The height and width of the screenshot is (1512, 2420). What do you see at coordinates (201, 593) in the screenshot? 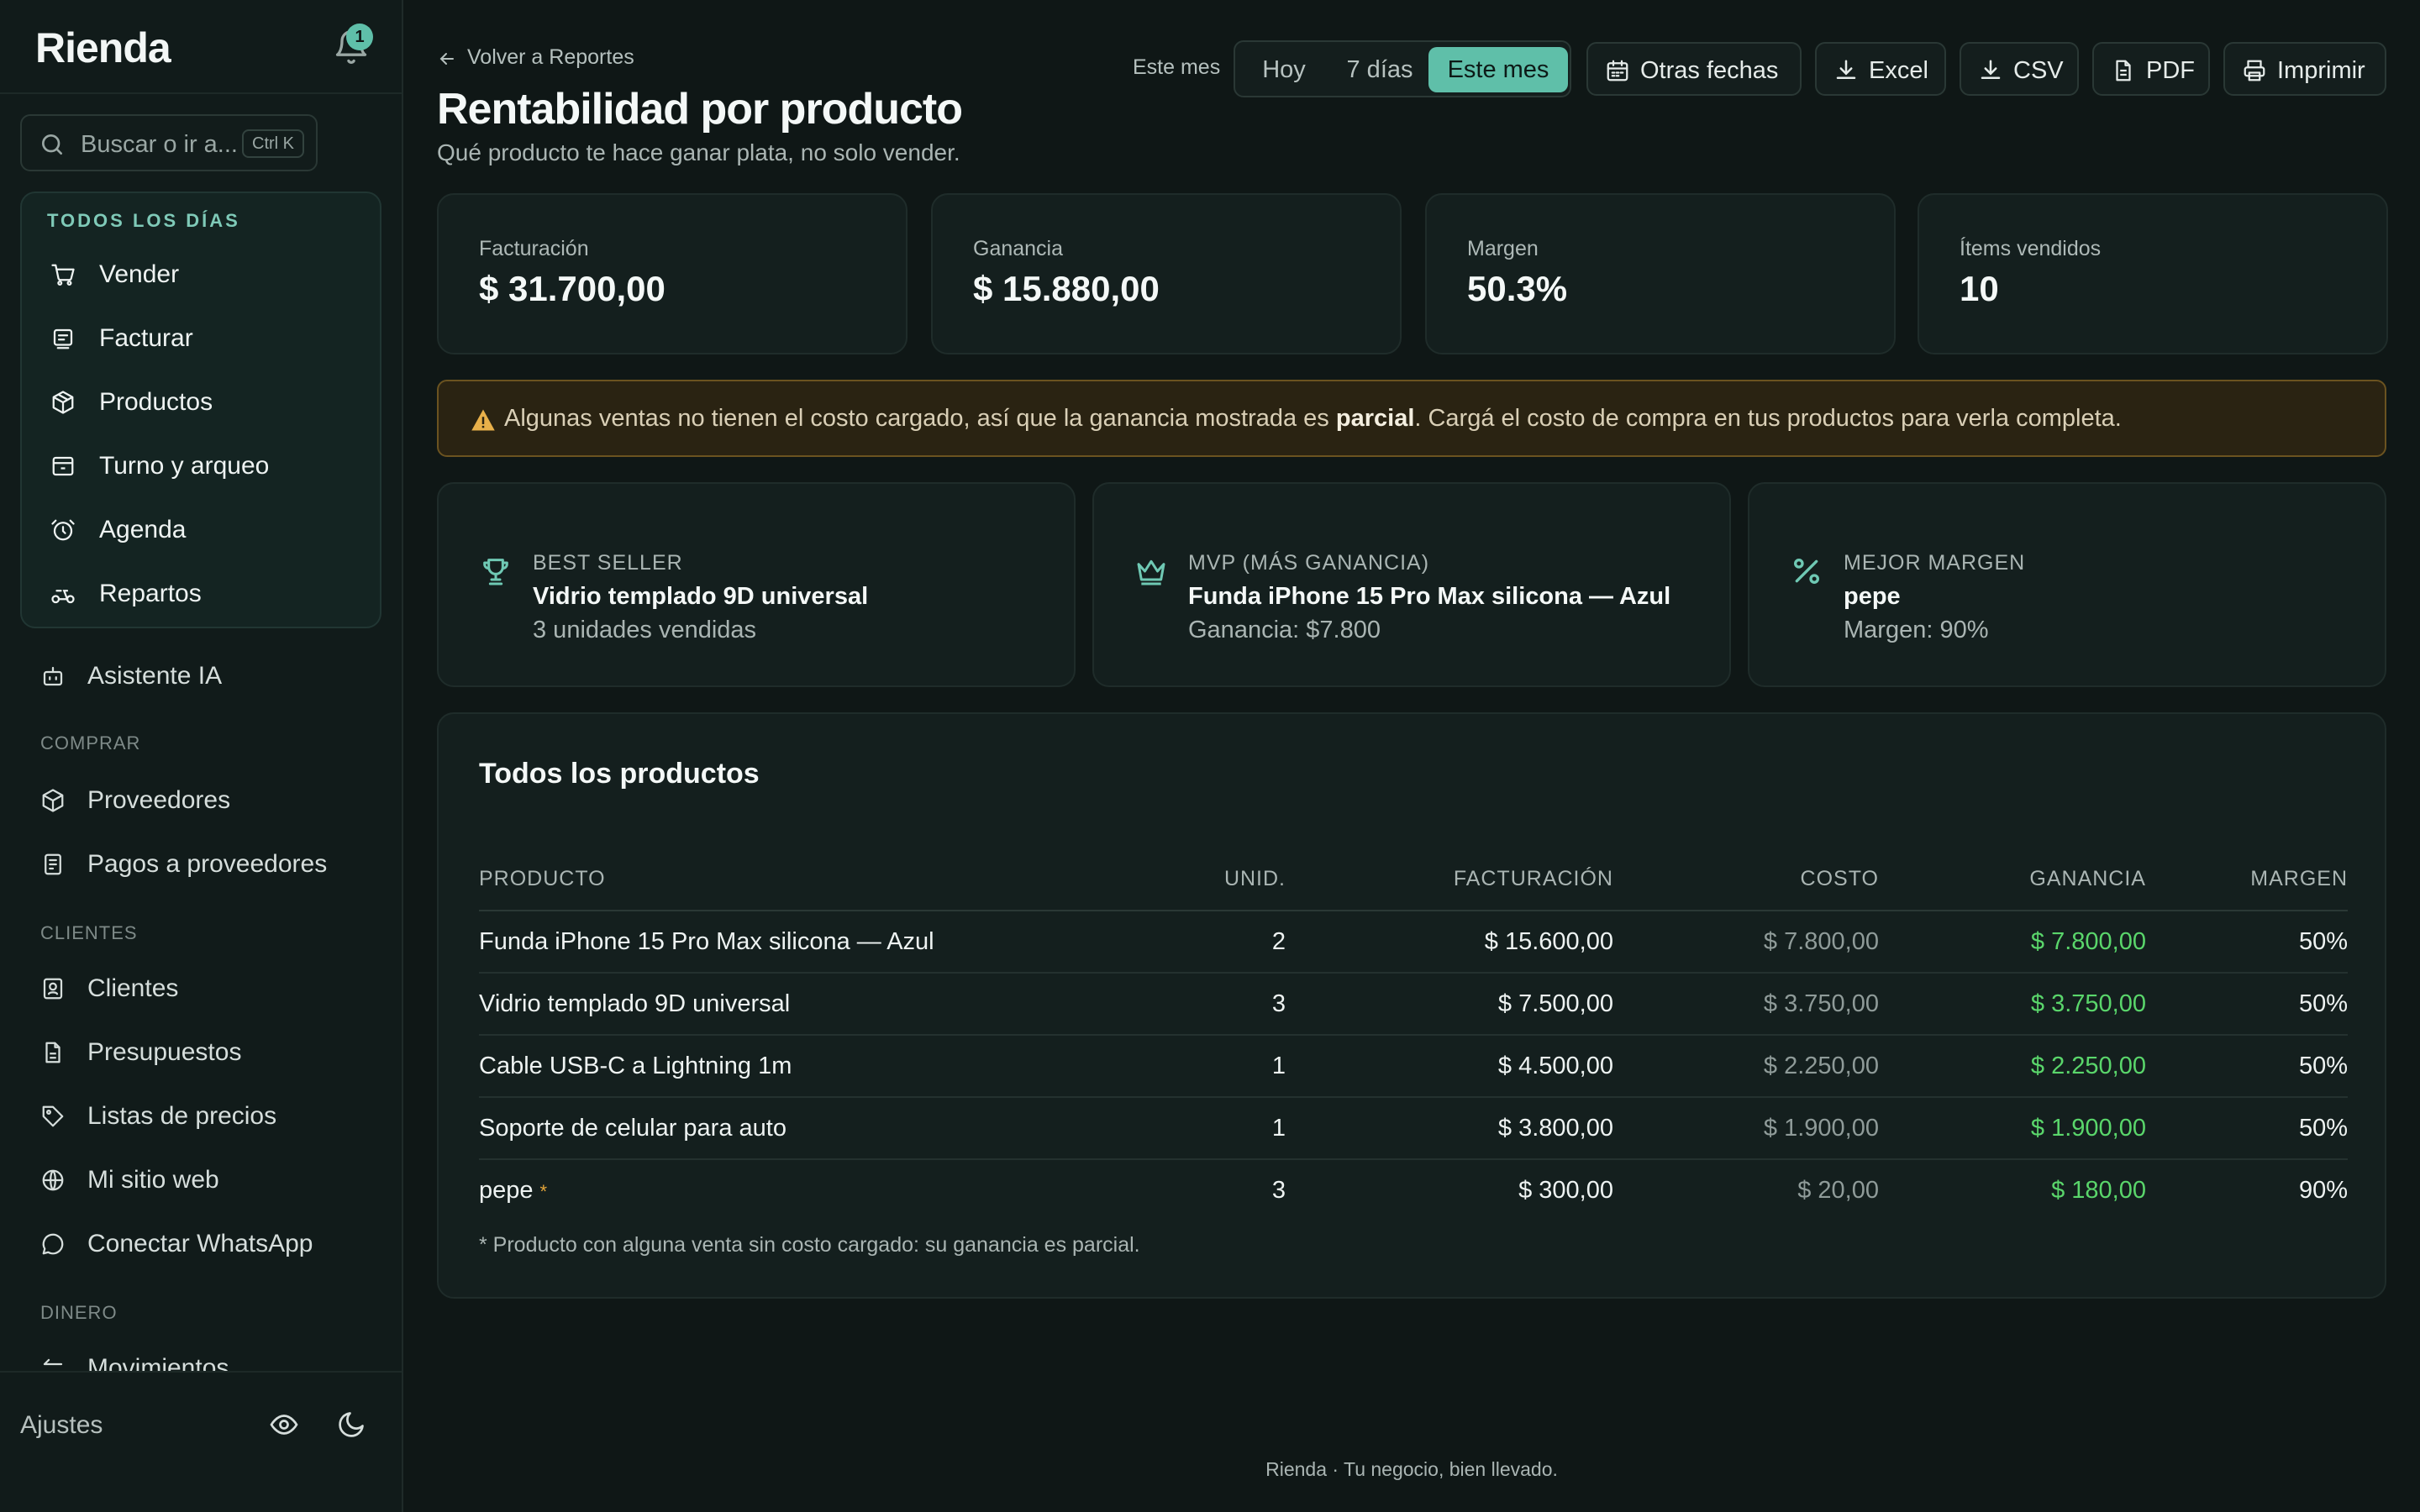
I see `sidebar-item-repartos: Repartos` at bounding box center [201, 593].